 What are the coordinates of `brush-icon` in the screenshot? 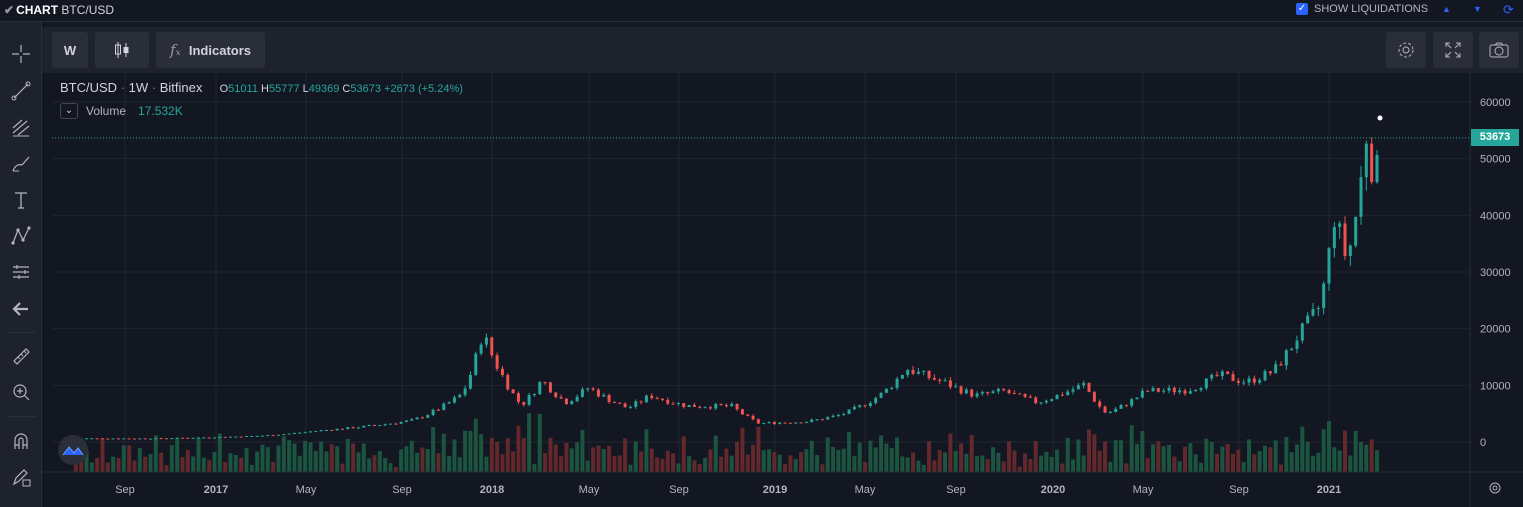 It's located at (21, 164).